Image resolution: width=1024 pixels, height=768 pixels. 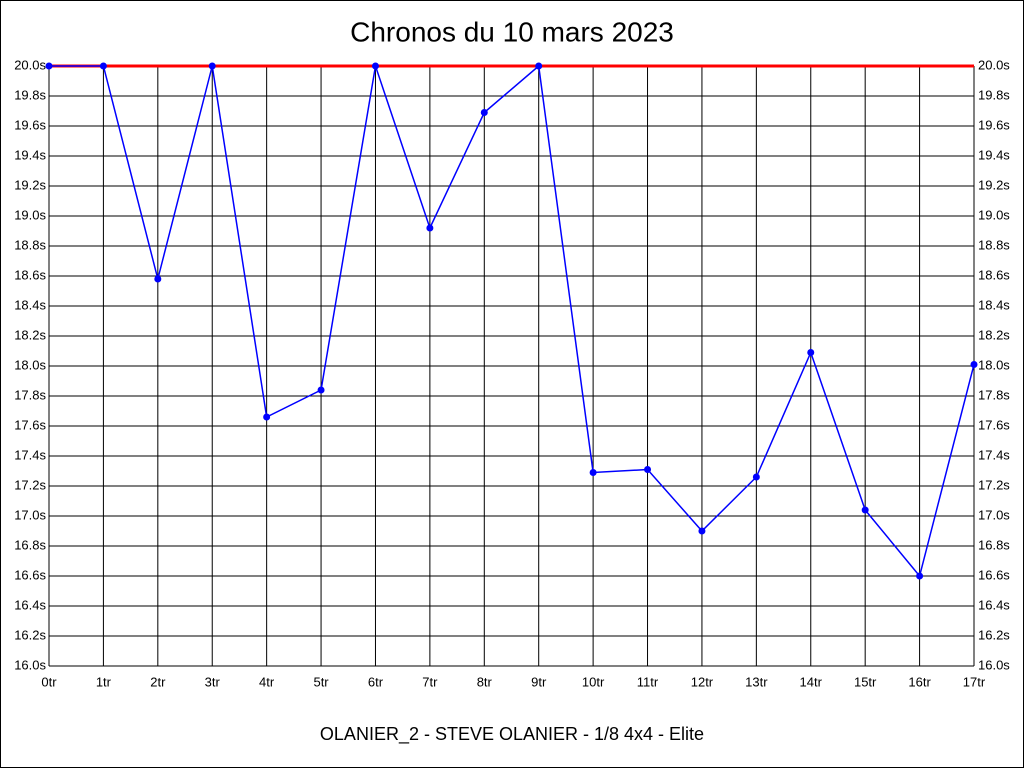 What do you see at coordinates (756, 681) in the screenshot?
I see `x-tick-label: 13tr` at bounding box center [756, 681].